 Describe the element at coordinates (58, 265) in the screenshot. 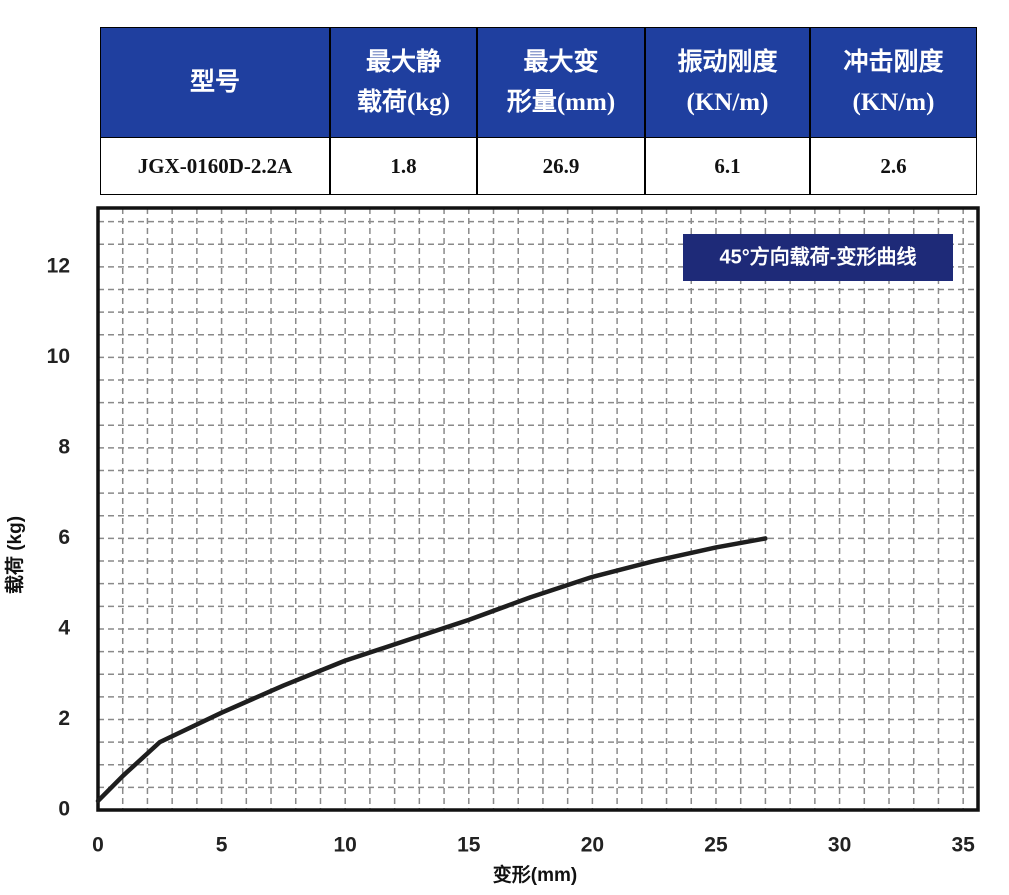

I see `y-tick-label: 12` at that location.